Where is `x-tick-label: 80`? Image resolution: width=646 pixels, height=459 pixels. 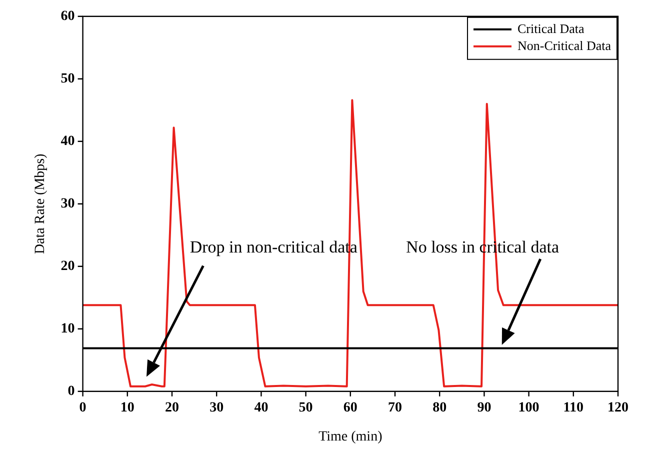
x-tick-label: 80 is located at coordinates (439, 408).